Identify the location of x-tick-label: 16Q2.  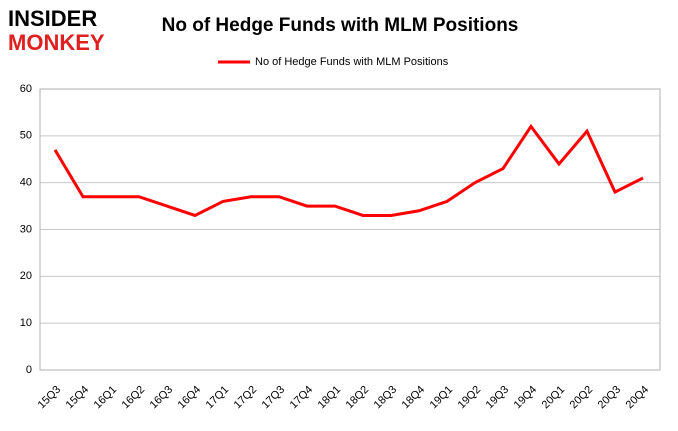
(134, 398).